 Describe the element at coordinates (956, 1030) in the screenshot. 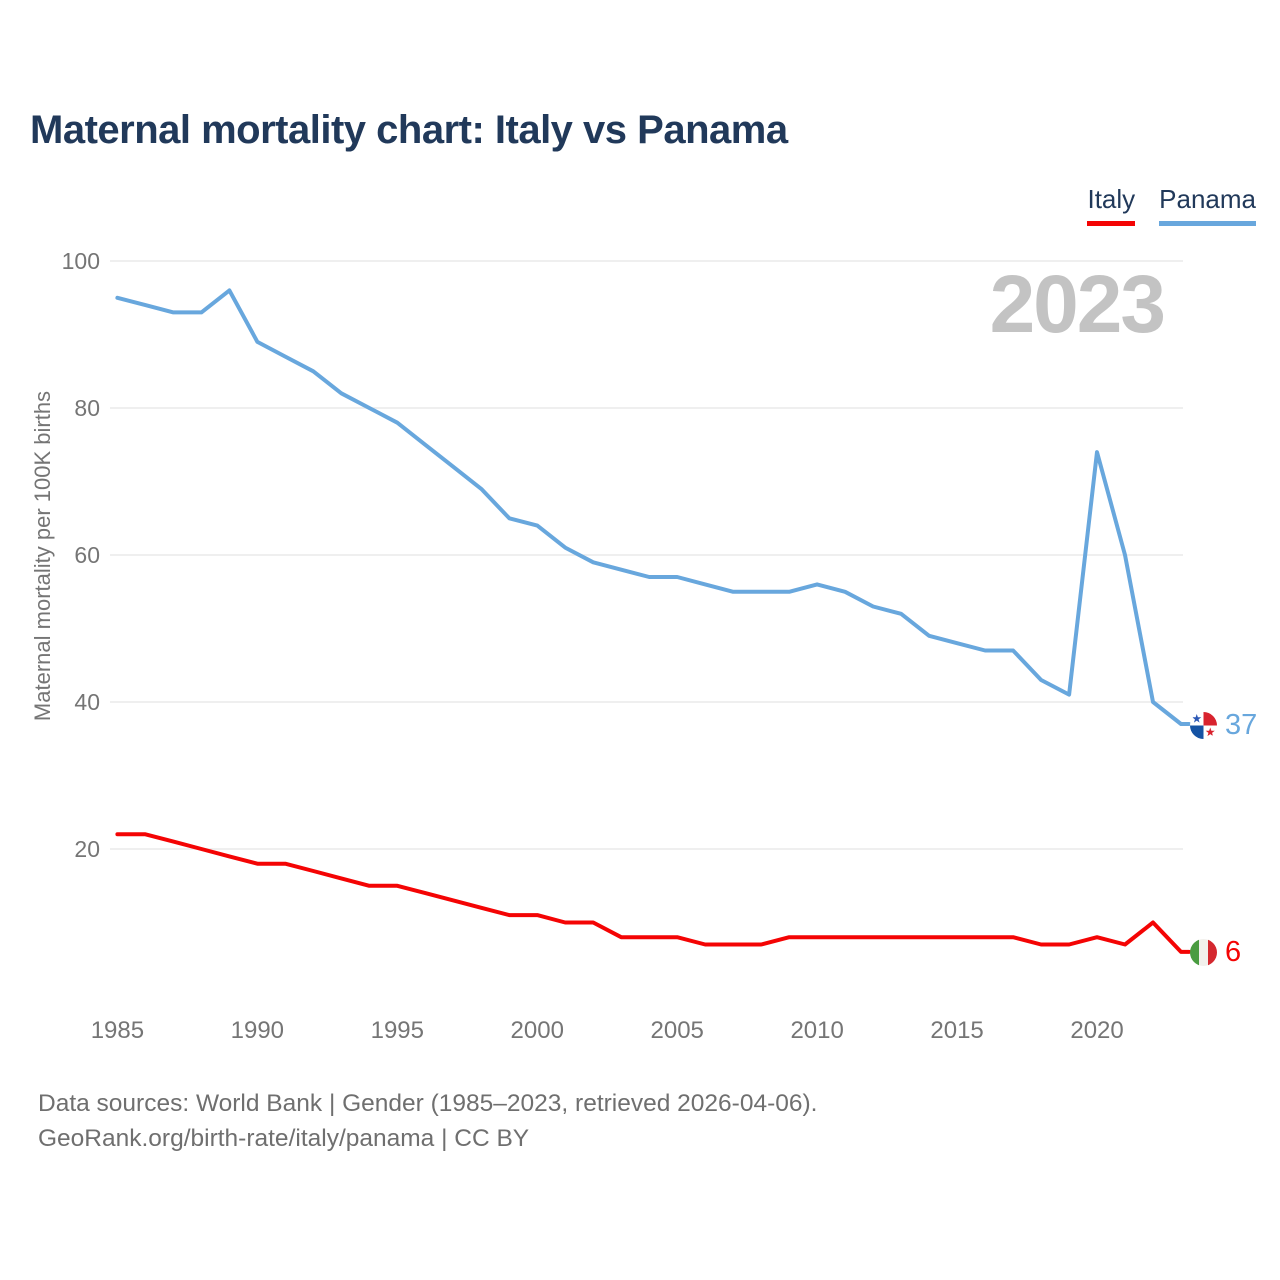

I see `x-tick-label: 2015` at that location.